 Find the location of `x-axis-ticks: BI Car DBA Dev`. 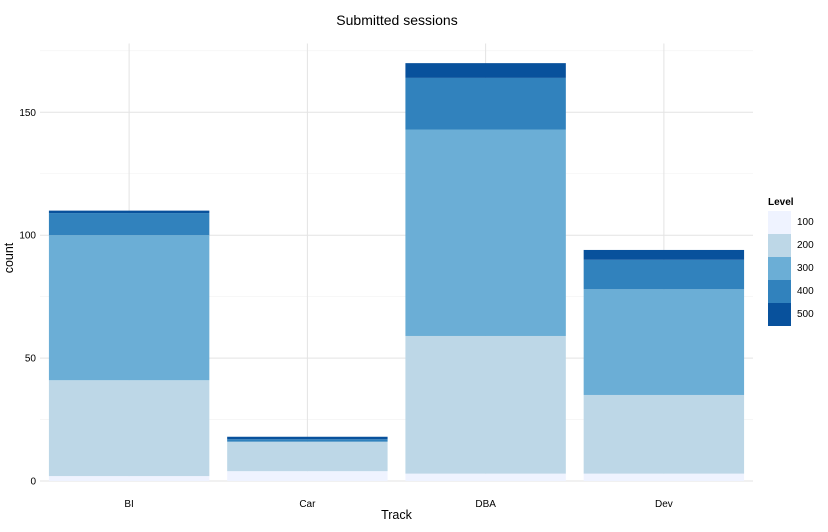

x-axis-ticks: BI Car DBA Dev is located at coordinates (398, 504).